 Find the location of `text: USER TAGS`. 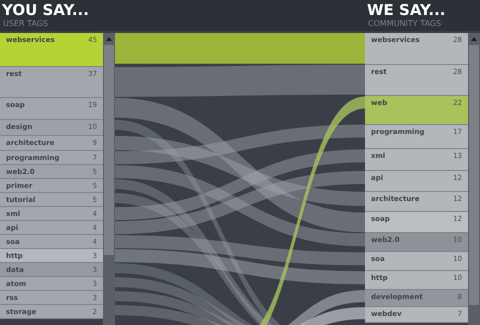

text: USER TAGS is located at coordinates (25, 24).